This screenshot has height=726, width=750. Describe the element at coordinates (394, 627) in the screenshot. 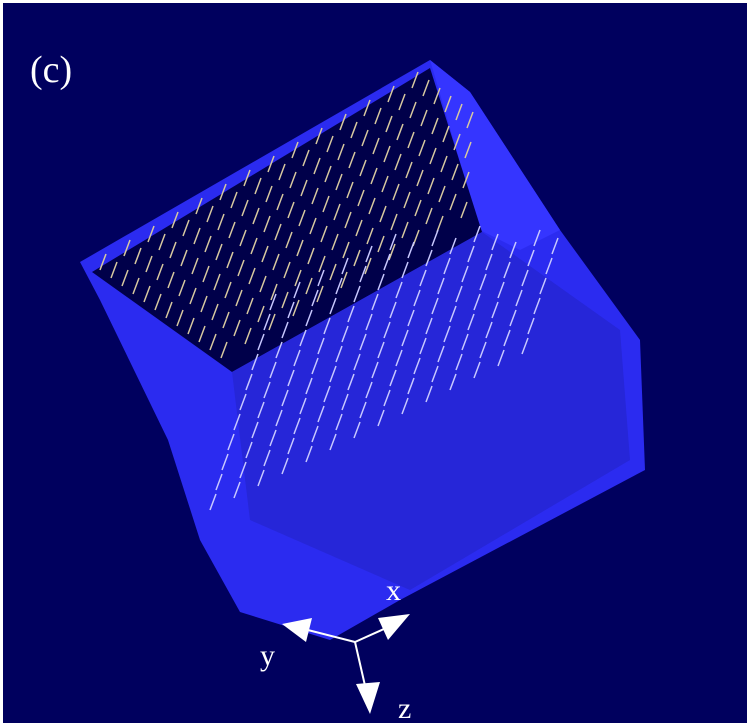

I see `x-arrowhead` at that location.